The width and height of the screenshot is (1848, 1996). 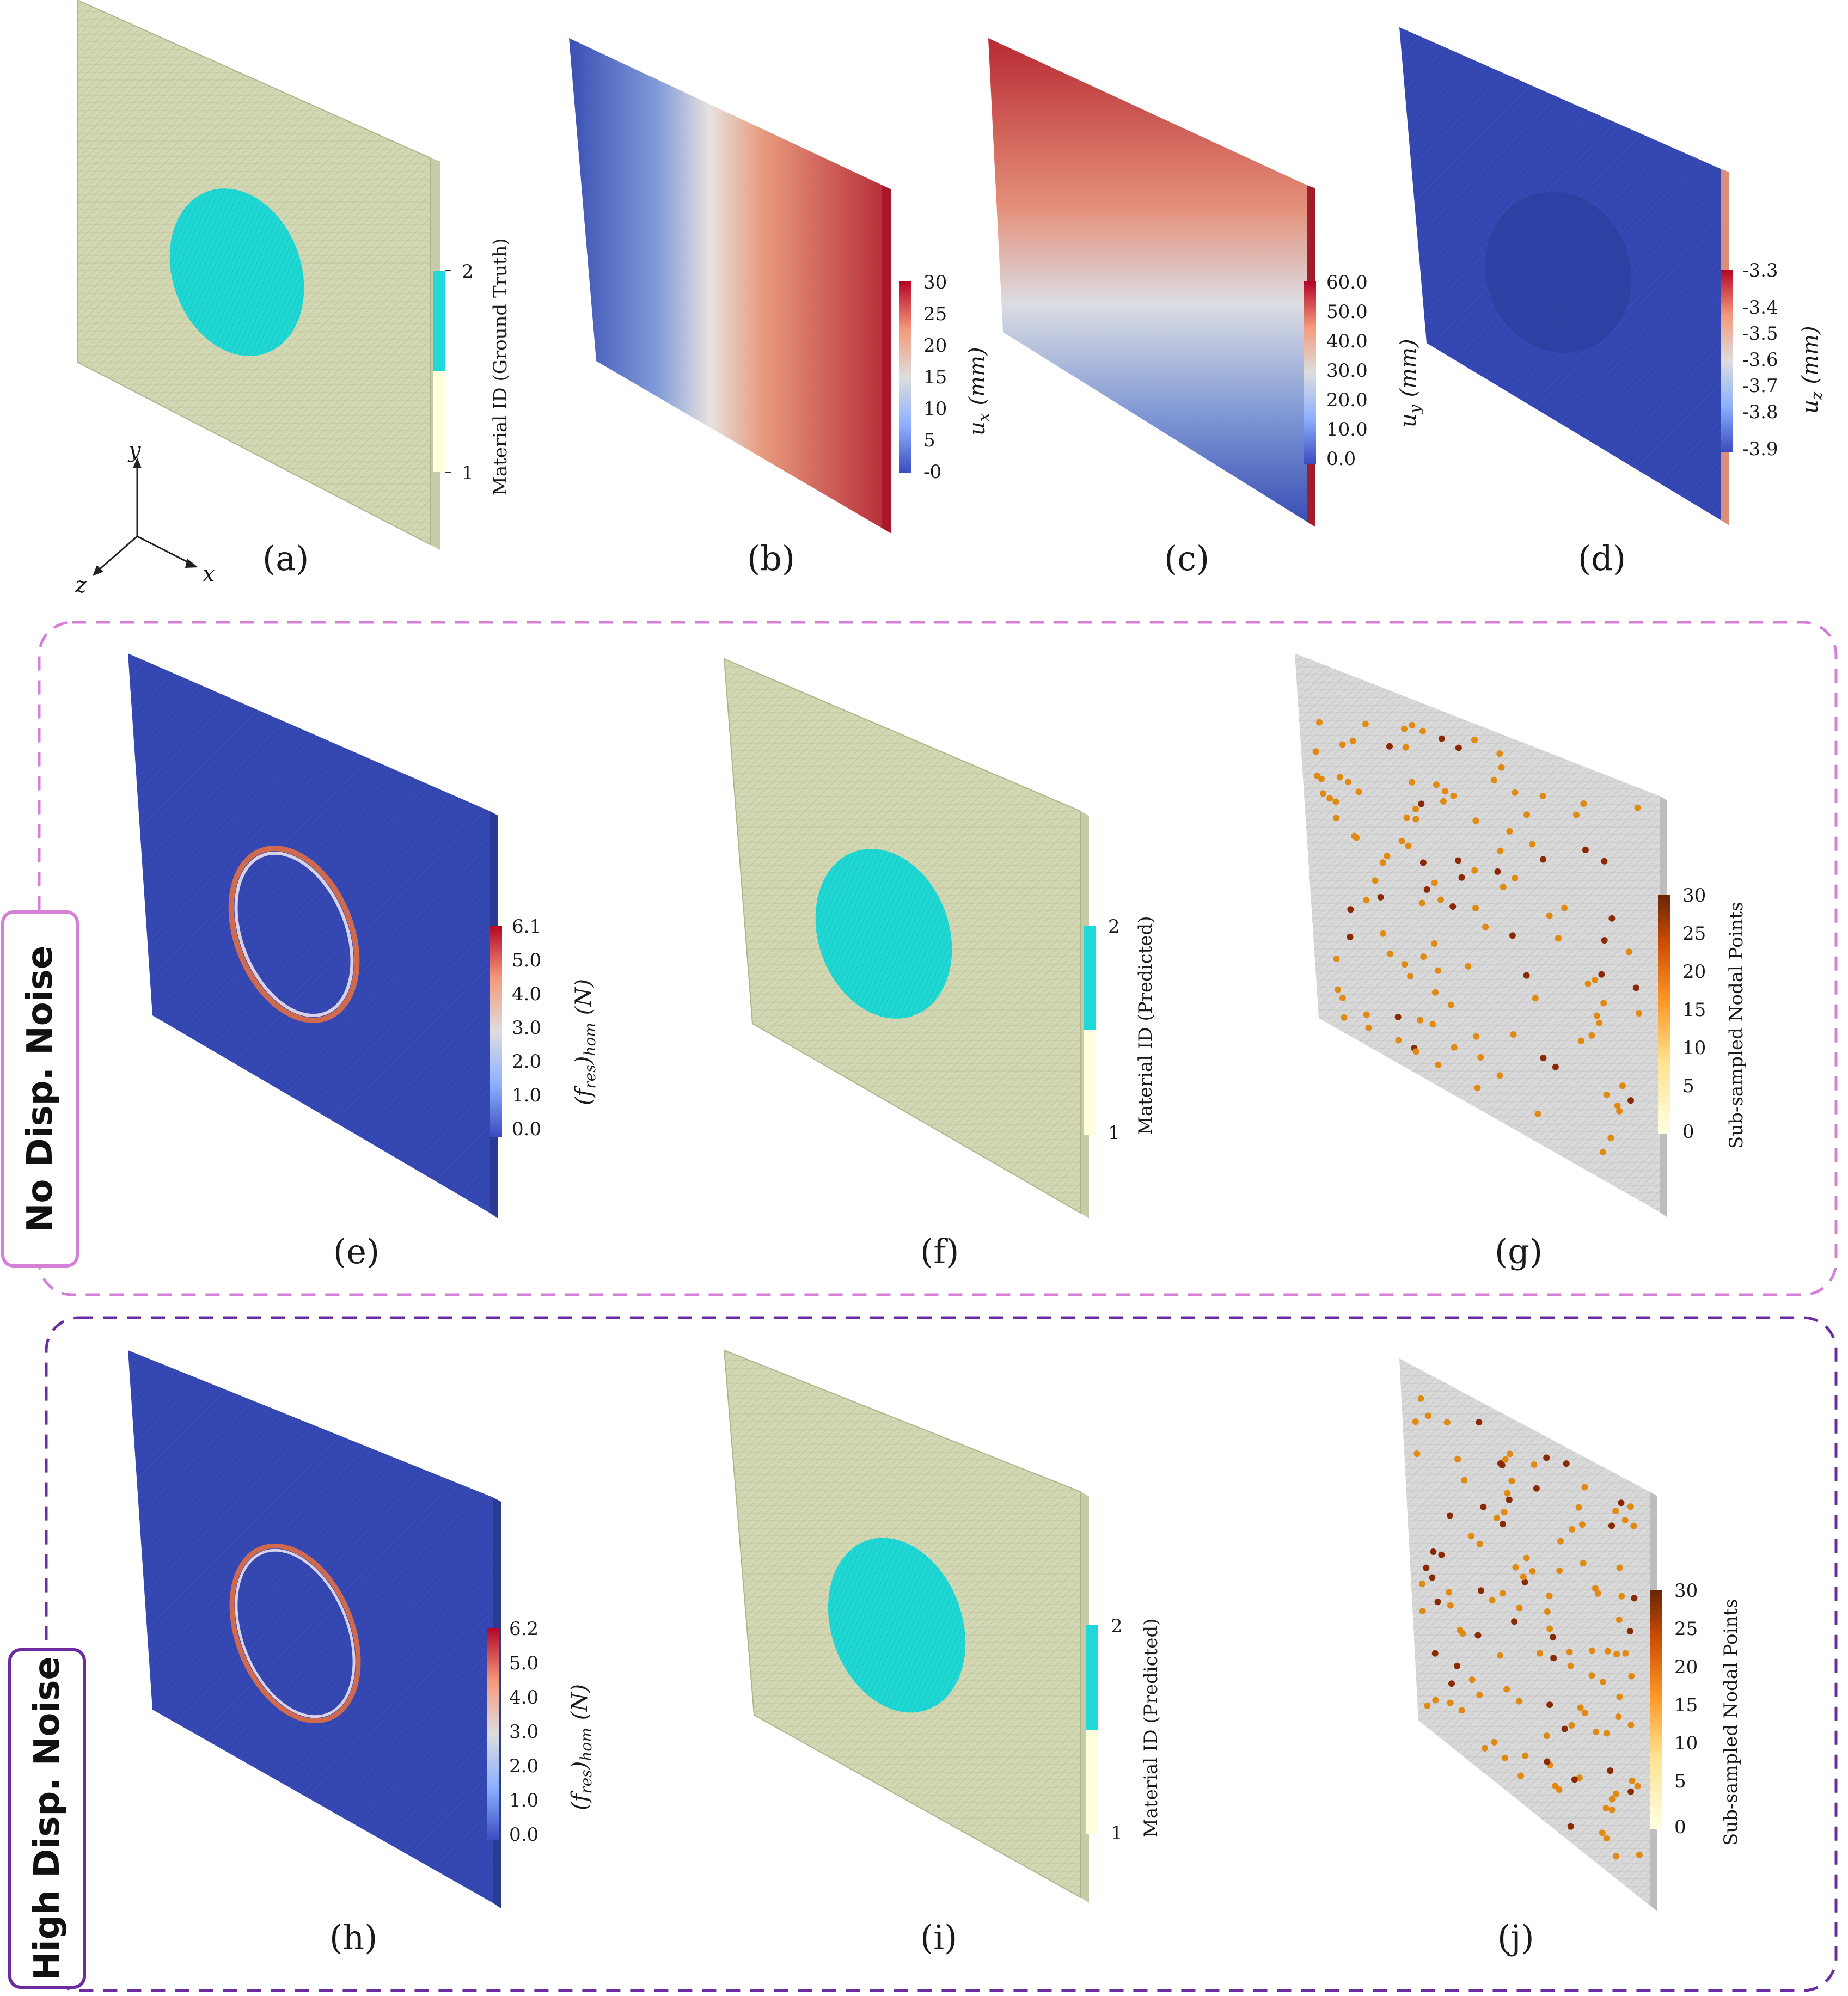 I want to click on cbar-e-title: (fres)hom(N), so click(x=585, y=1042).